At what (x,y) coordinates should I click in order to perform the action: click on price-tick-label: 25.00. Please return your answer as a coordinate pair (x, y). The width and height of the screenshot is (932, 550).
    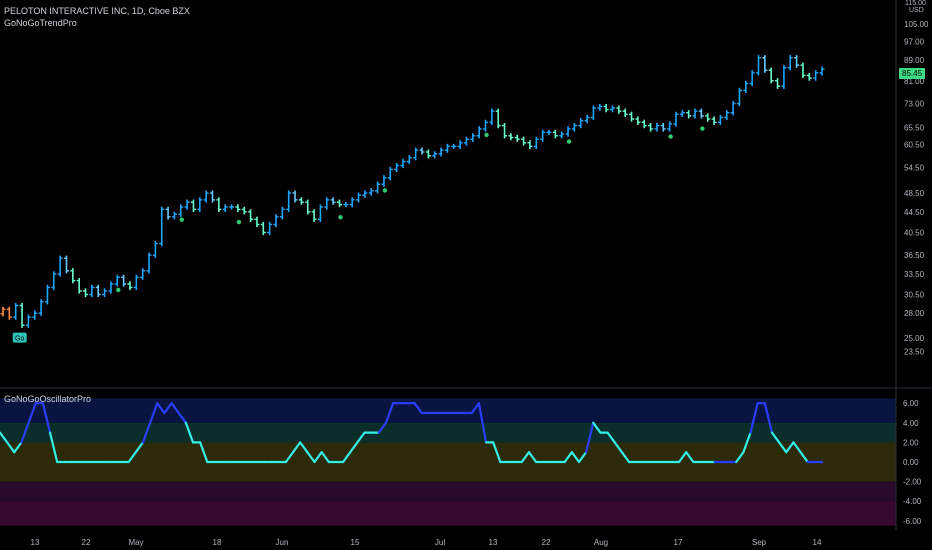
    Looking at the image, I should click on (914, 338).